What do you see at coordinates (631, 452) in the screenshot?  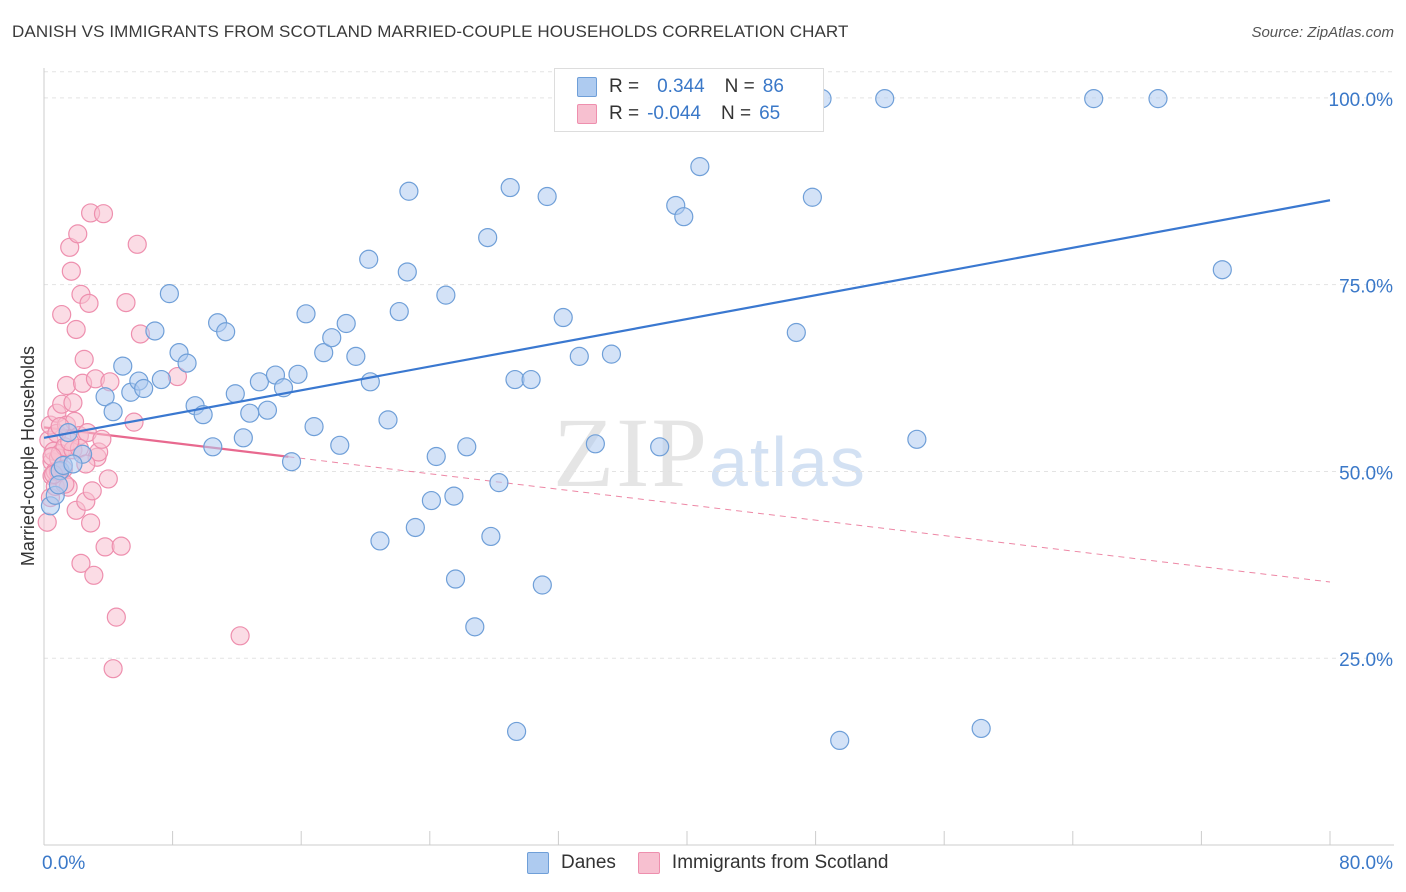 I see `watermark-zip: ZIP` at bounding box center [631, 452].